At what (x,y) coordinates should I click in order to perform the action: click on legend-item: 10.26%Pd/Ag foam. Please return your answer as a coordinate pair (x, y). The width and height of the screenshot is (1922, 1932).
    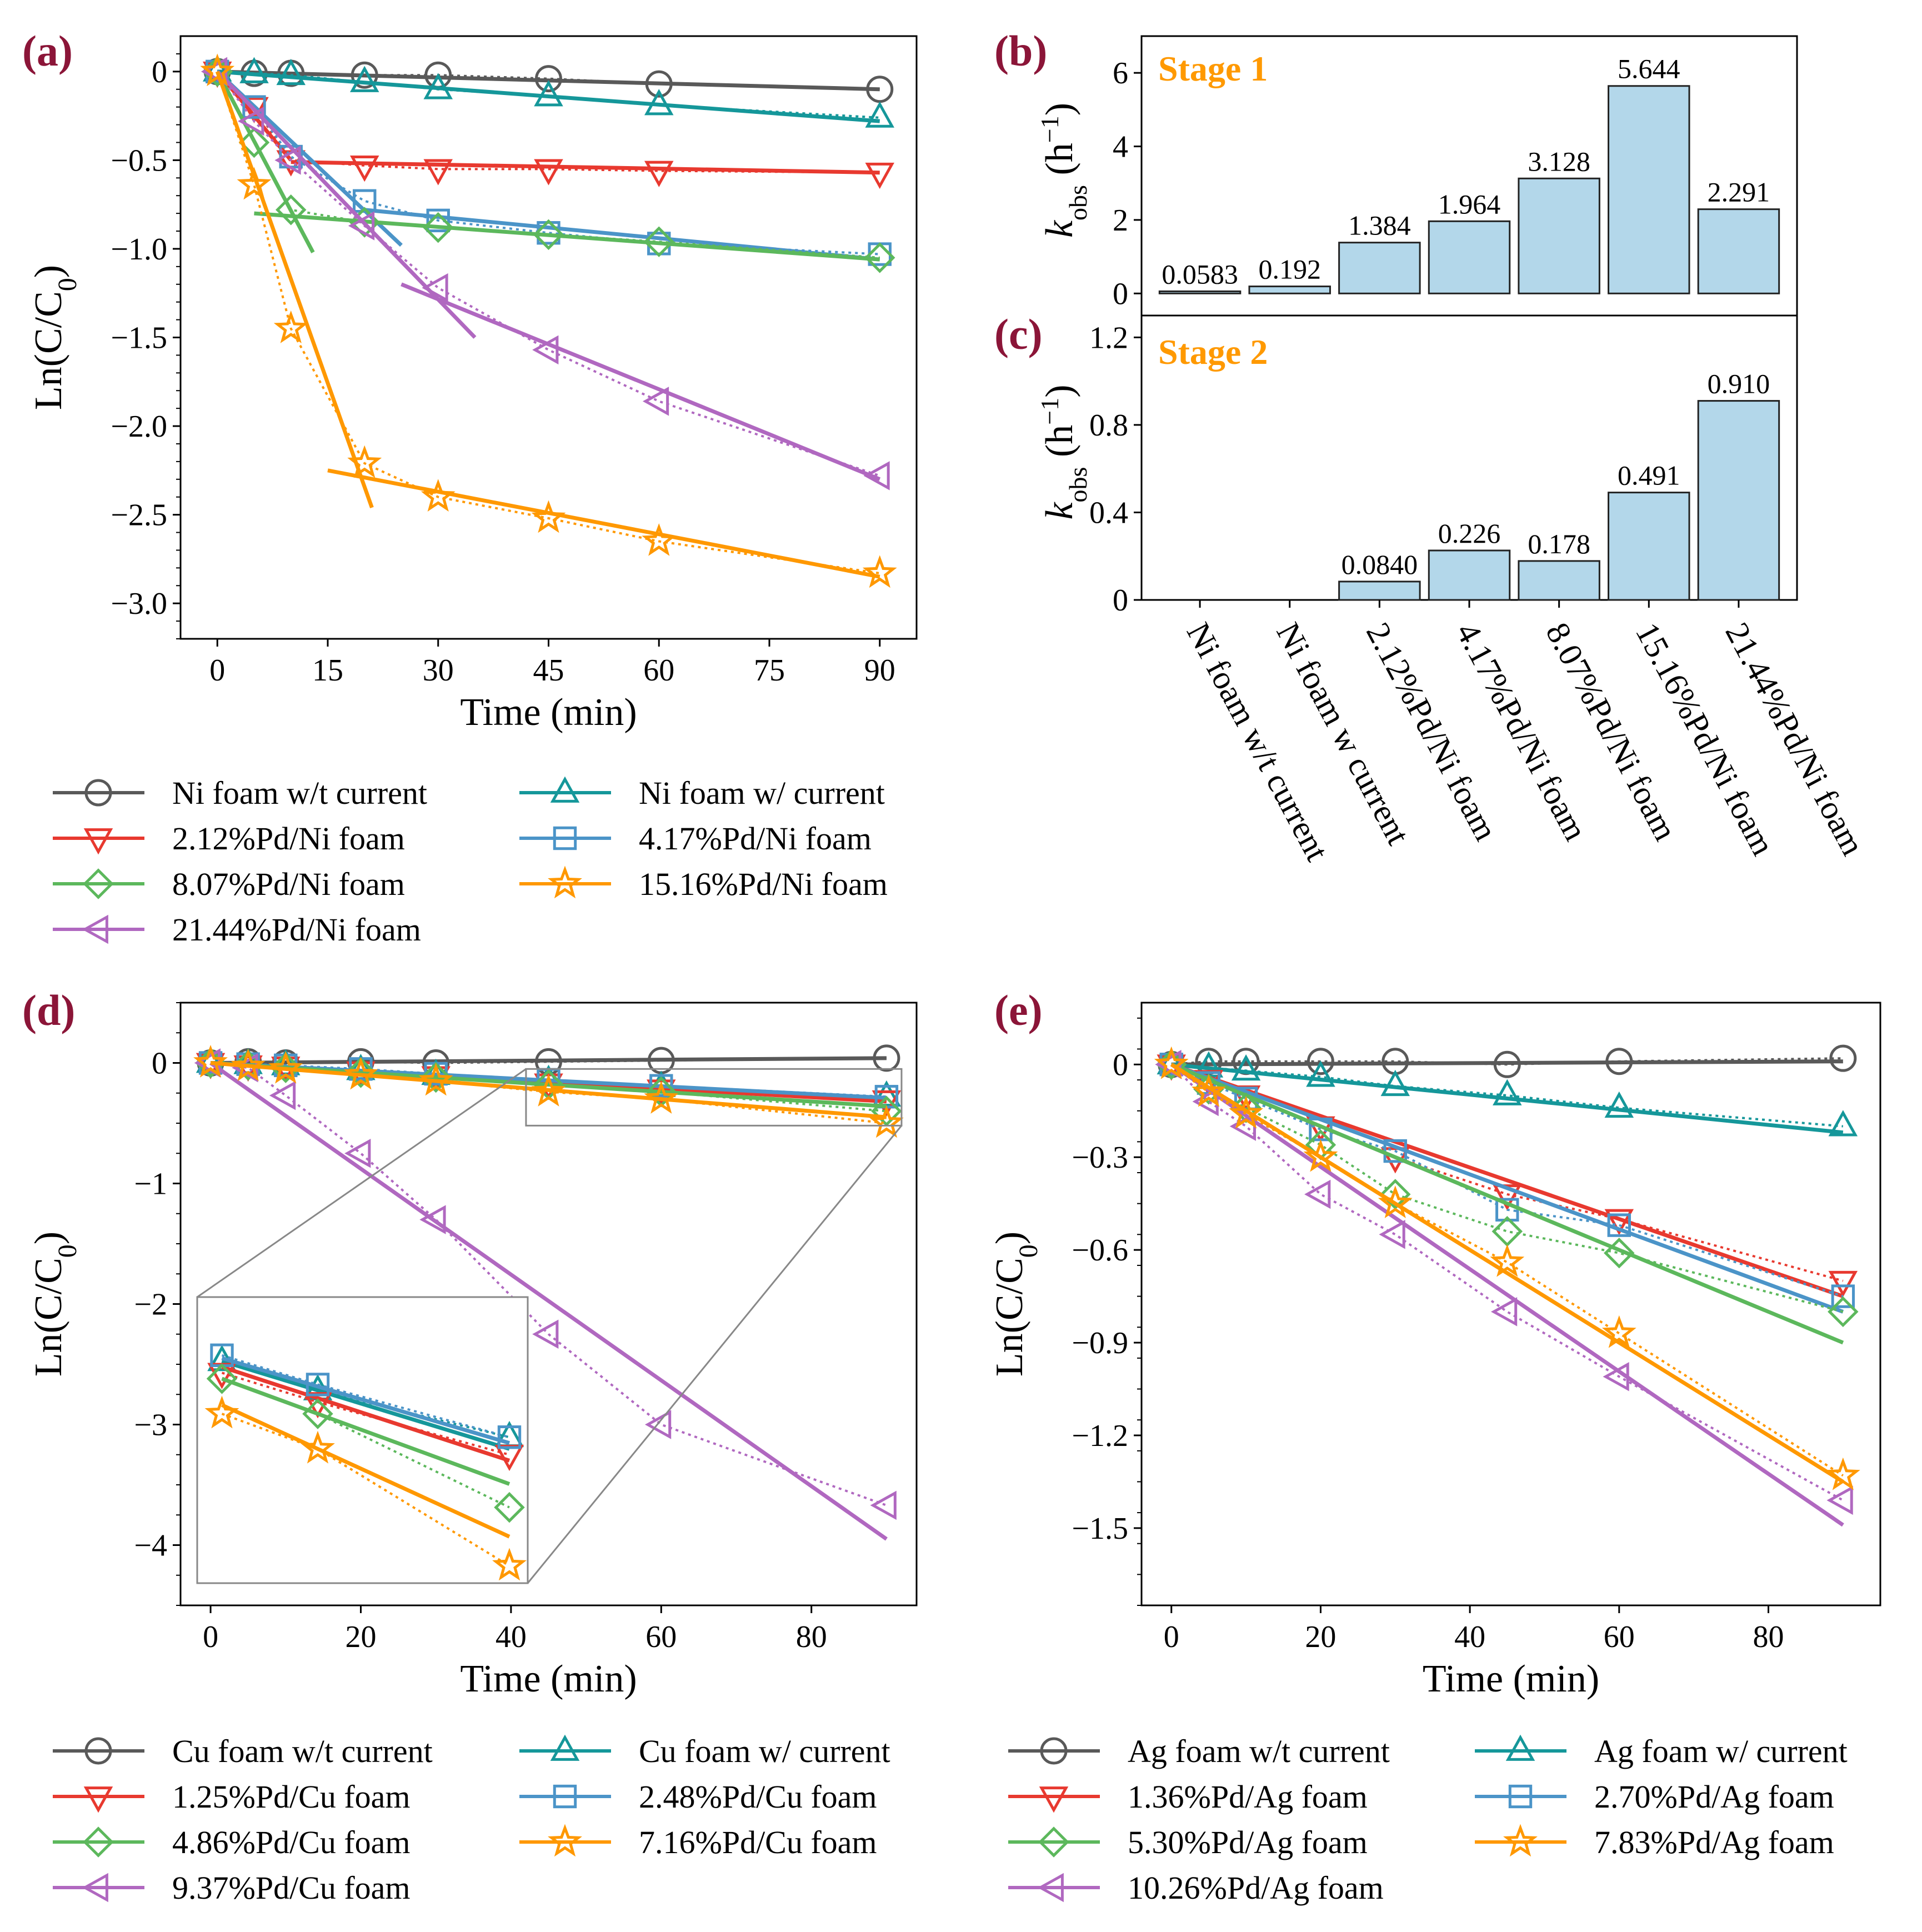
    Looking at the image, I should click on (1196, 1888).